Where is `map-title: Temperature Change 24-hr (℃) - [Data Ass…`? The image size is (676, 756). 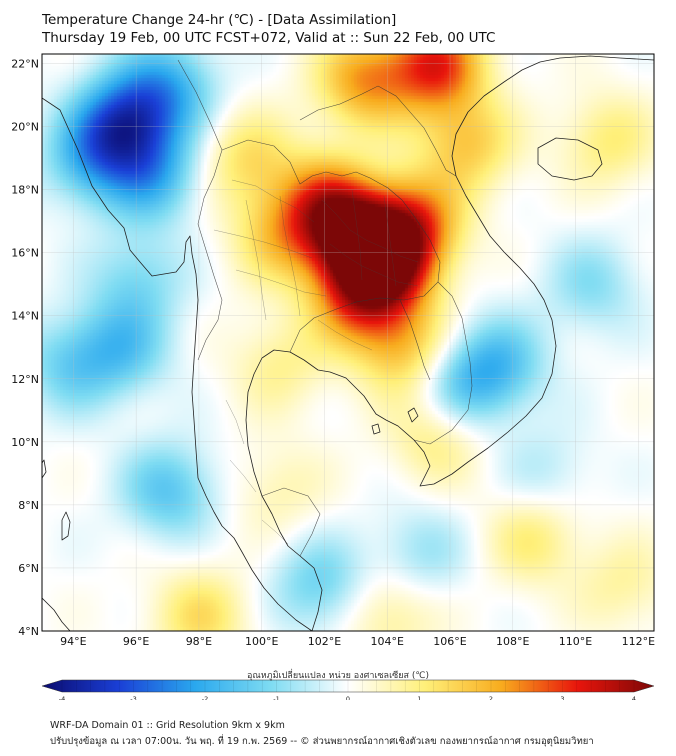 map-title: Temperature Change 24-hr (℃) - [Data Ass… is located at coordinates (219, 20).